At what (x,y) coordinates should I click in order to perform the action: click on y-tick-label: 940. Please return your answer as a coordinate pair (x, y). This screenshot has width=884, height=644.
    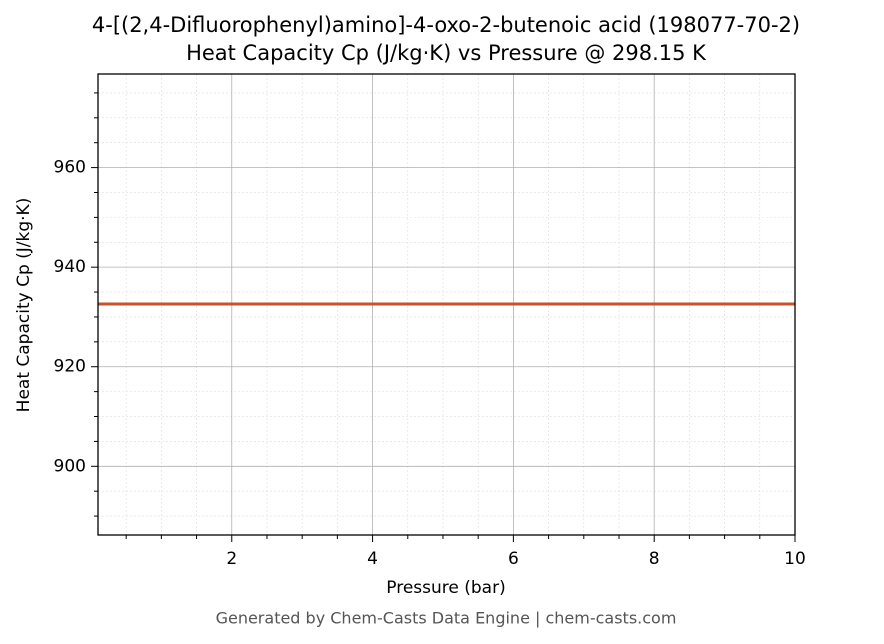
    Looking at the image, I should click on (70, 267).